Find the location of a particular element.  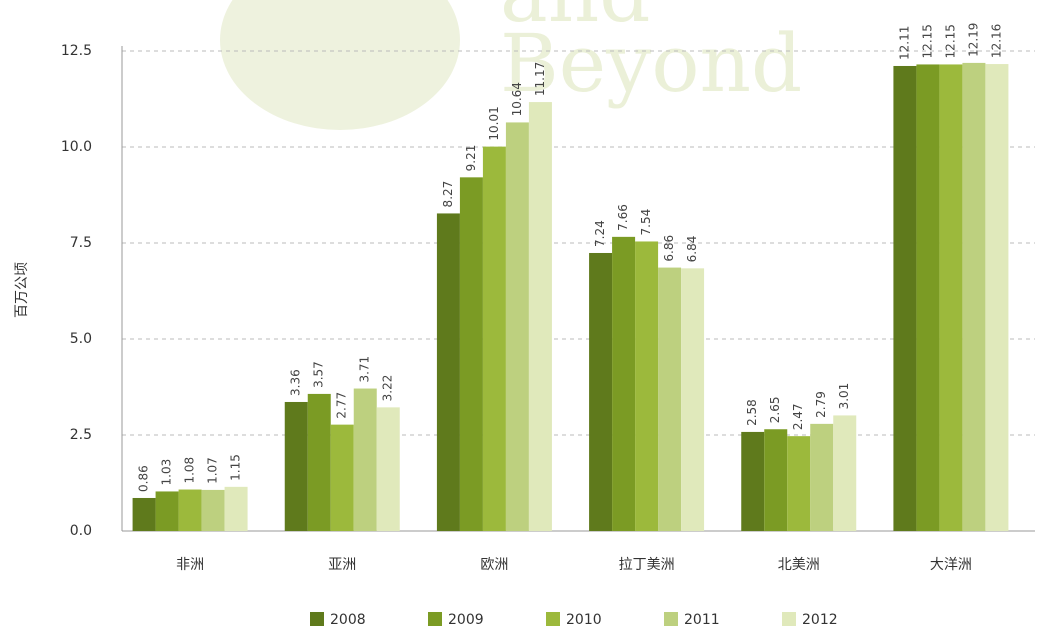

value-label: 3.57 is located at coordinates (319, 374).